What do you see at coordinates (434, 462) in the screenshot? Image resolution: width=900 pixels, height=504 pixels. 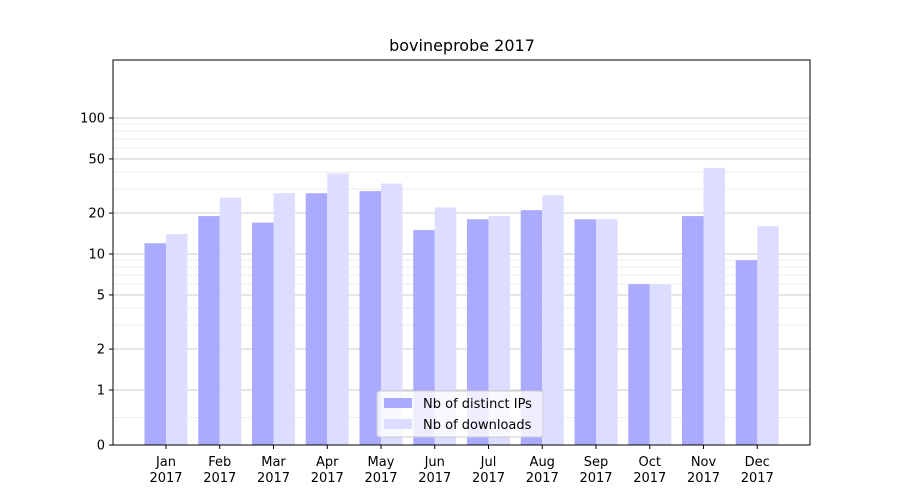 I see `x-tick-label-line: Jun` at bounding box center [434, 462].